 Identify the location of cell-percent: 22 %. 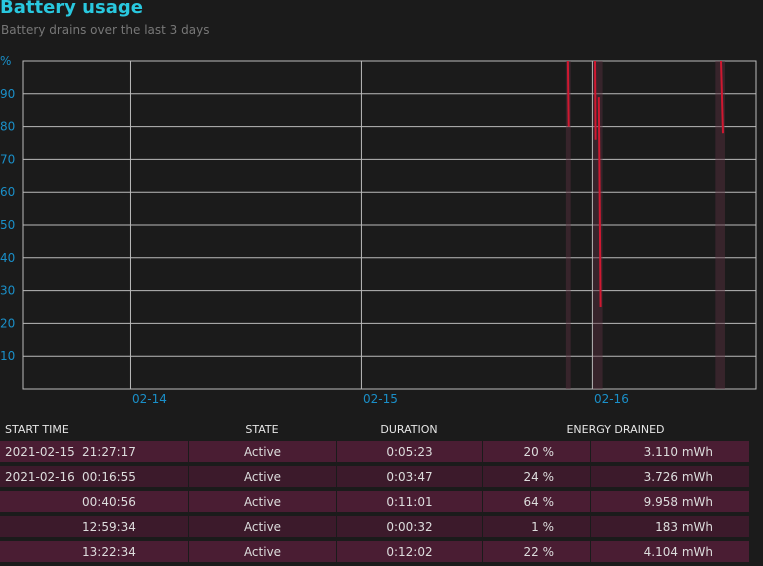
(536, 551).